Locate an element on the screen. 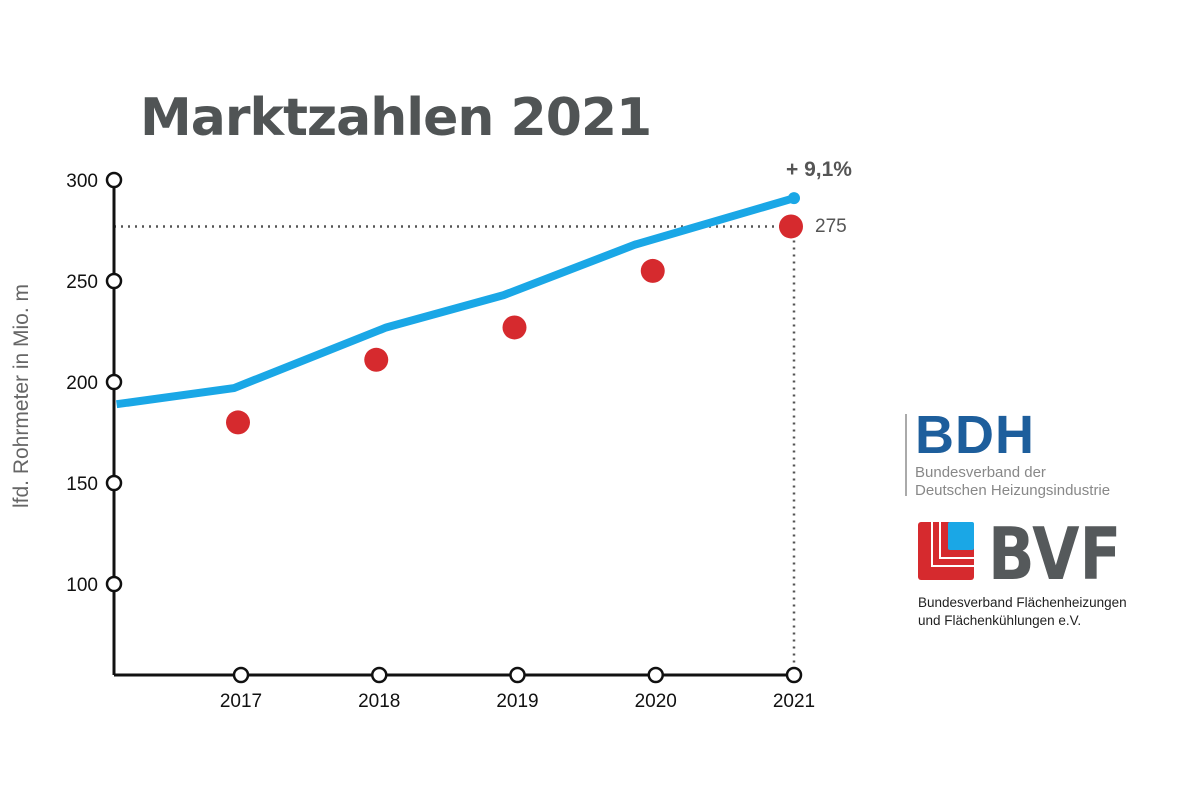 The width and height of the screenshot is (1200, 800). bdh-line1: Bundesverband der is located at coordinates (980, 472).